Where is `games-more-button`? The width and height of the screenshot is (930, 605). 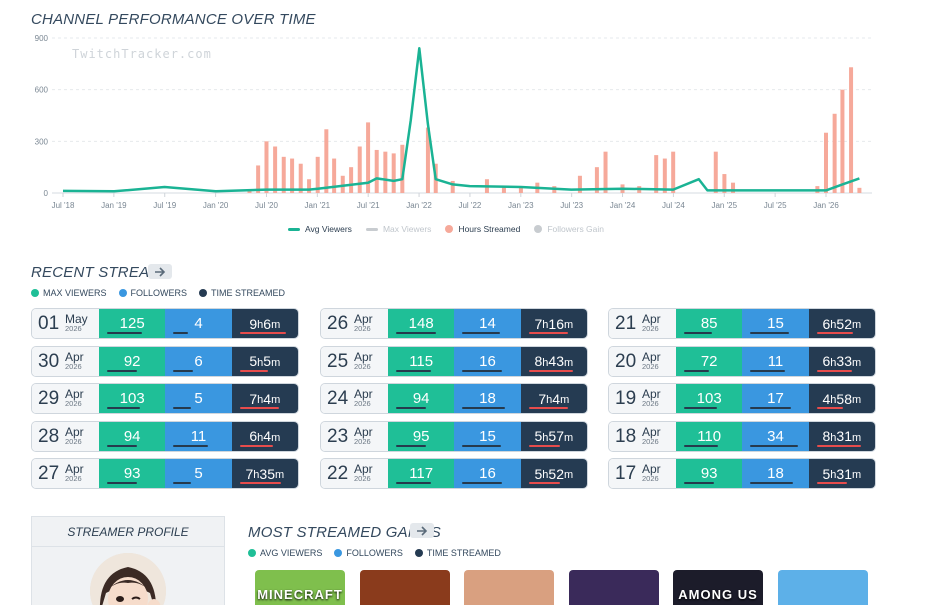
games-more-button is located at coordinates (422, 530).